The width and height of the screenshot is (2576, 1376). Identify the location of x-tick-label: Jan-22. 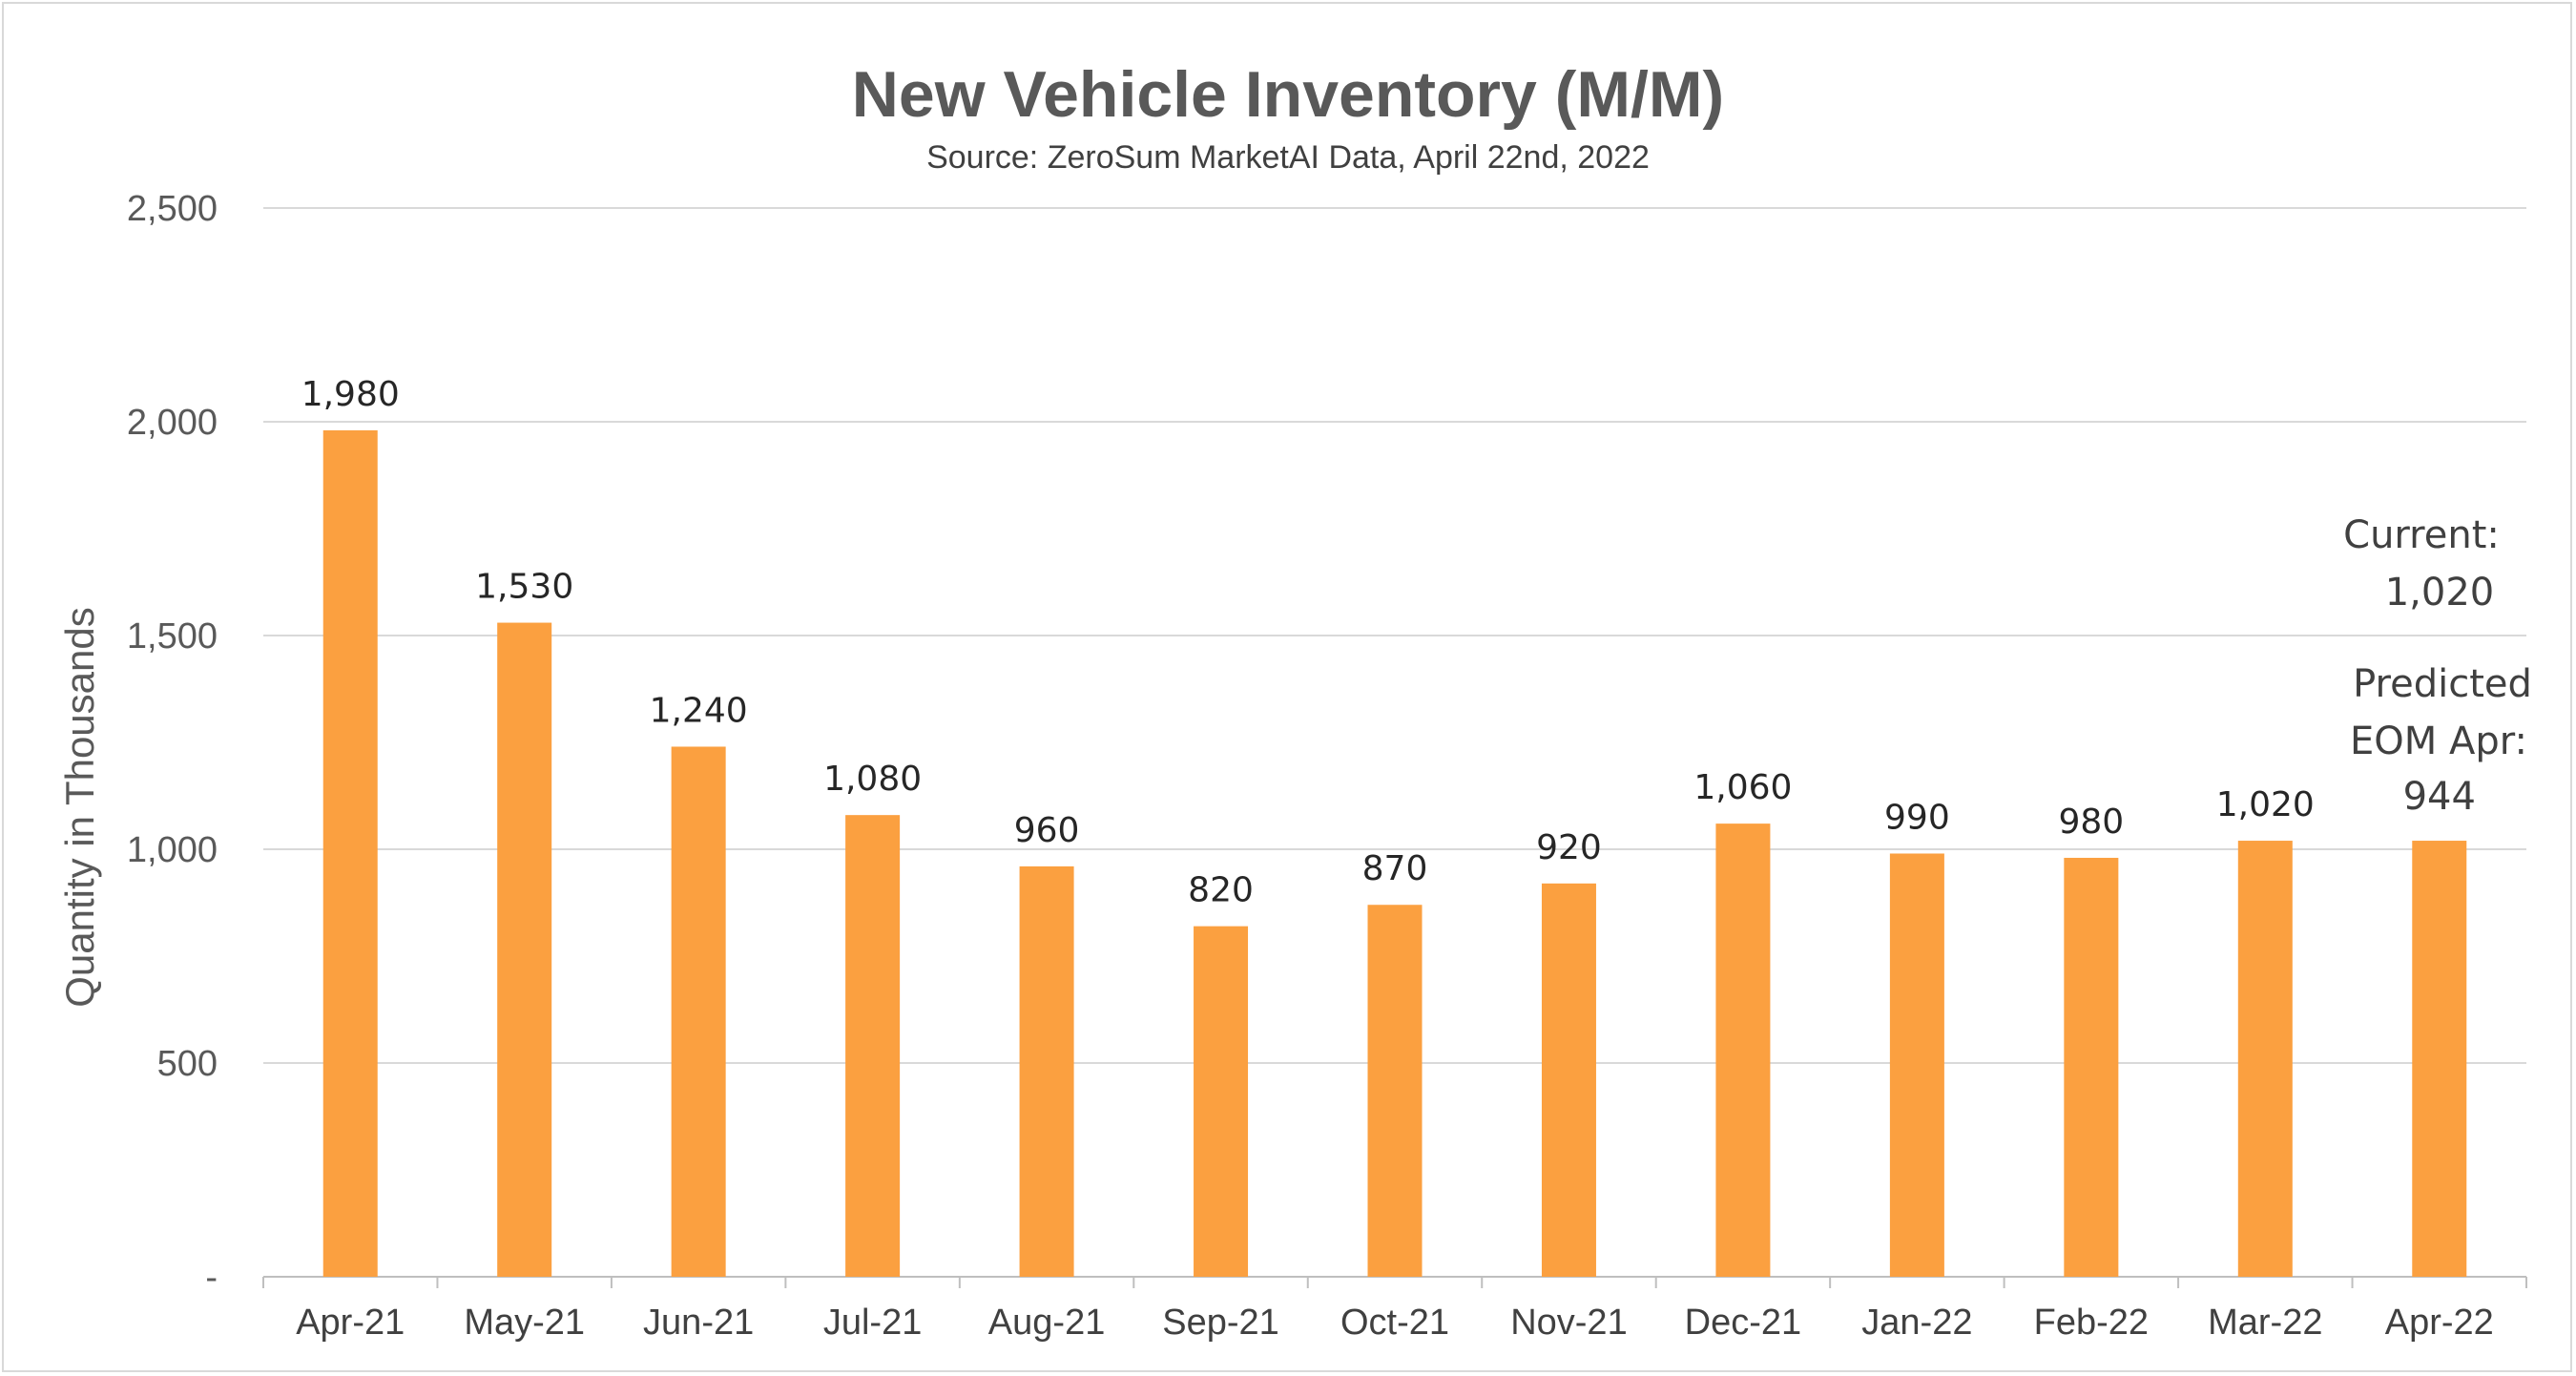
(1916, 1323).